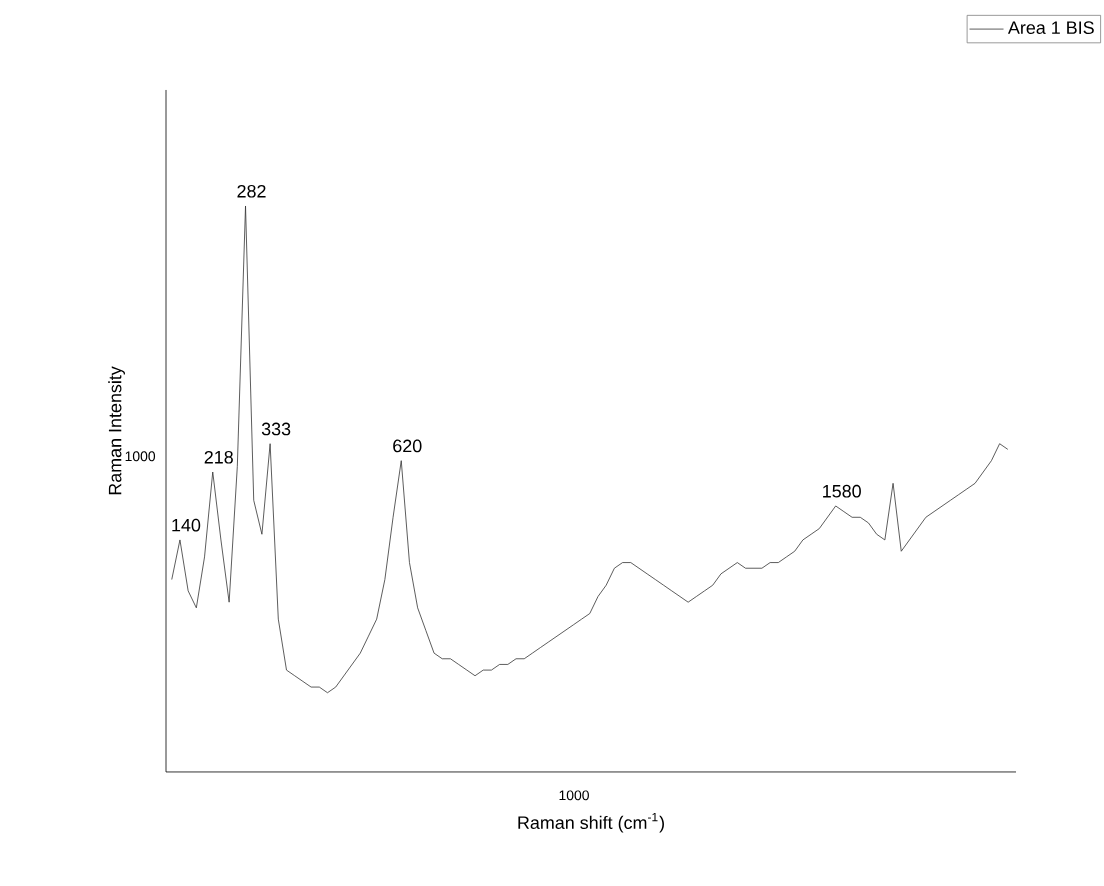  What do you see at coordinates (276, 429) in the screenshot?
I see `annotation: 333` at bounding box center [276, 429].